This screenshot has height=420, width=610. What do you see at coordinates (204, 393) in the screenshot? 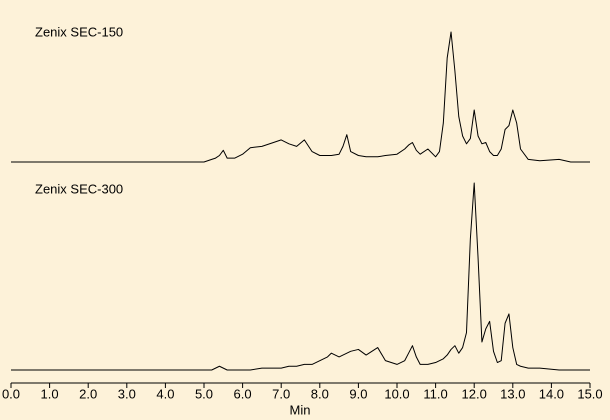
I see `x-tick-label: 5.0` at bounding box center [204, 393].